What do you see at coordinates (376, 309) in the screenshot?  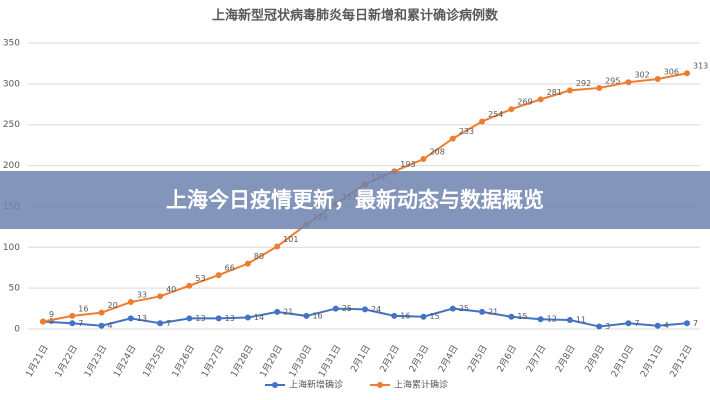 I see `value-label: 24` at bounding box center [376, 309].